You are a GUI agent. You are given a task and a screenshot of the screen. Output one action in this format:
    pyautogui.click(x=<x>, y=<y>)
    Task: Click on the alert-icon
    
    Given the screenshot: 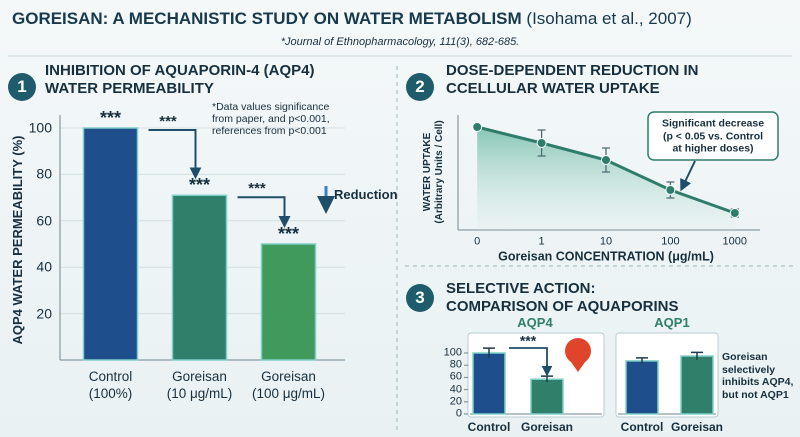 What is the action you would take?
    pyautogui.click(x=578, y=351)
    